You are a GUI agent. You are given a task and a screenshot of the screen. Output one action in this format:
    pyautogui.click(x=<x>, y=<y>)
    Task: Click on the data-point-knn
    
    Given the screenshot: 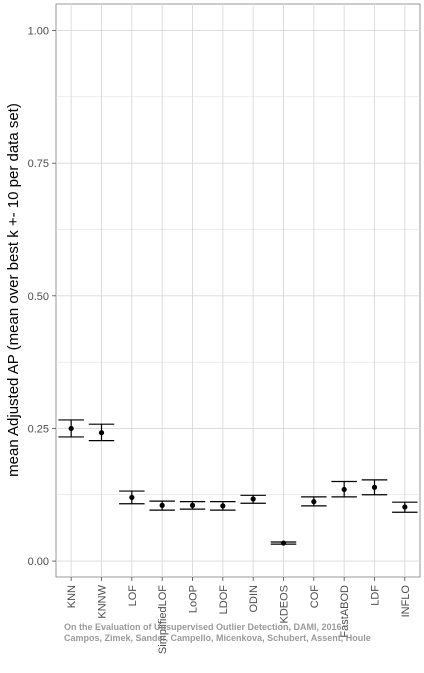 What is the action you would take?
    pyautogui.click(x=71, y=428)
    